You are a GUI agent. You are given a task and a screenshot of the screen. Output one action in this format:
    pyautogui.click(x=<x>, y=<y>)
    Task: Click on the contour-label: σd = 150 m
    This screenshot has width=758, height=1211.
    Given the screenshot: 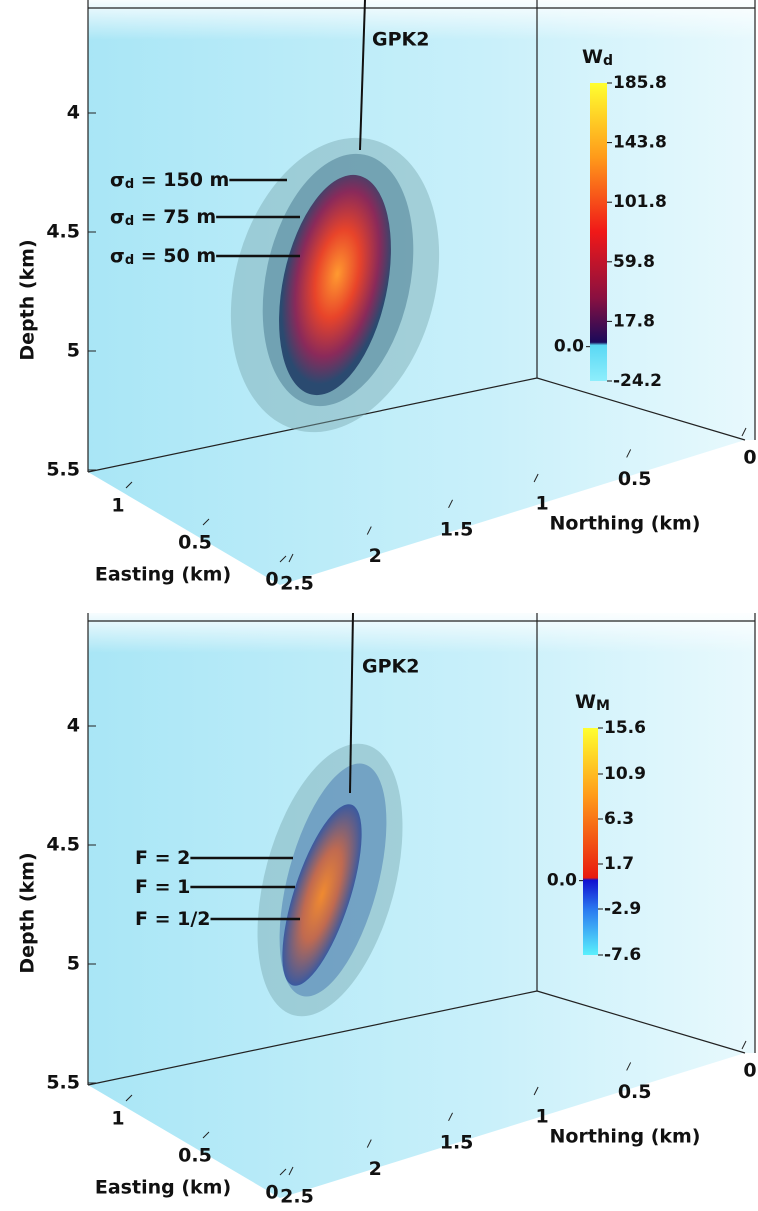 What is the action you would take?
    pyautogui.click(x=169, y=180)
    